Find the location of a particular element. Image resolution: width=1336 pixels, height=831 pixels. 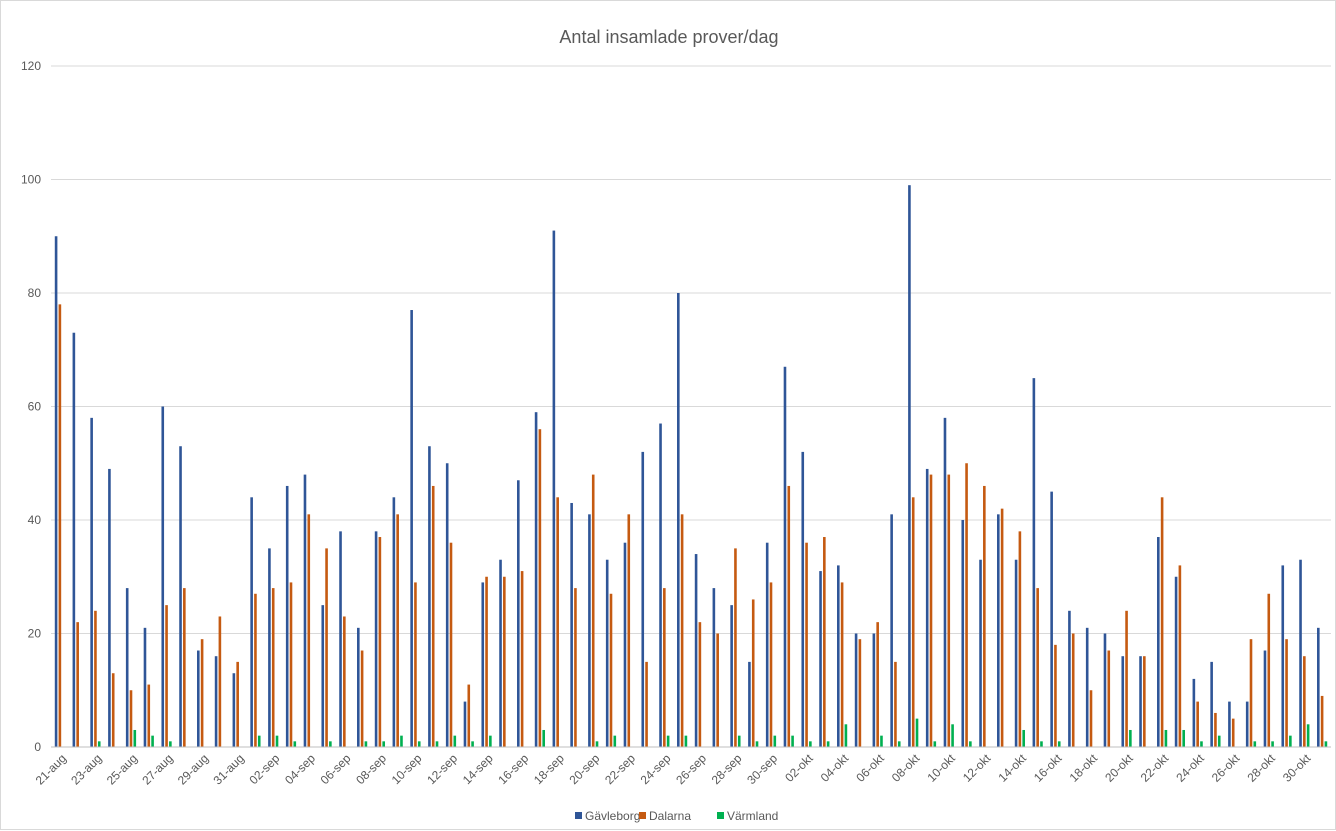

y-tick-label: 120 is located at coordinates (31, 66).